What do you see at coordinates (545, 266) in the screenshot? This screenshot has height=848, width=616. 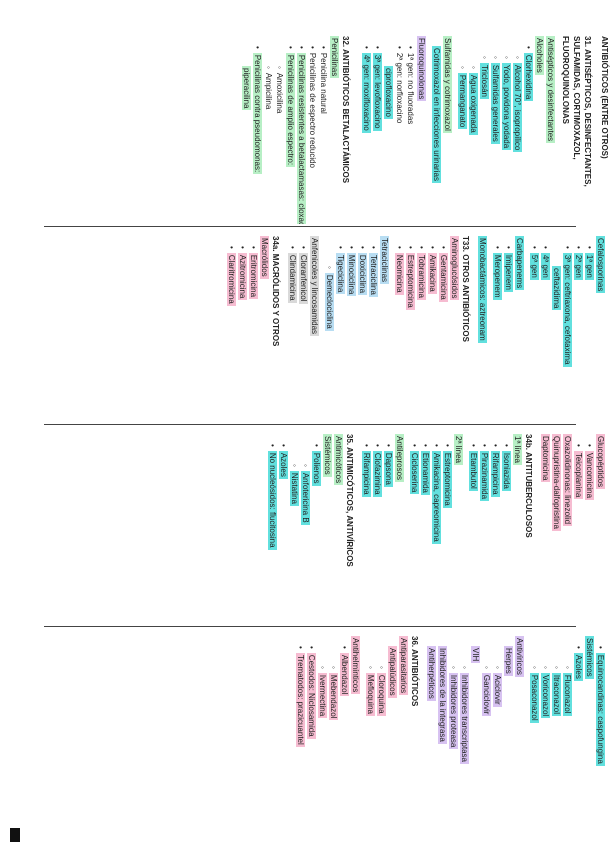 I see `list-item: 4ª gen` at bounding box center [545, 266].